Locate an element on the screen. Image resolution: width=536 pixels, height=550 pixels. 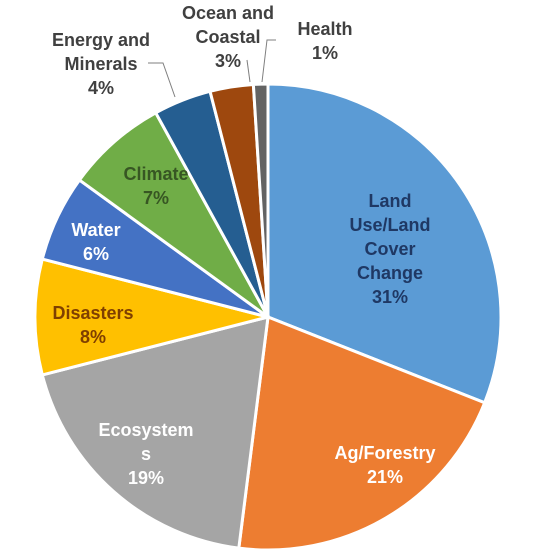
slice-label: Land Use/Land Cover Change 31% is located at coordinates (389, 249).